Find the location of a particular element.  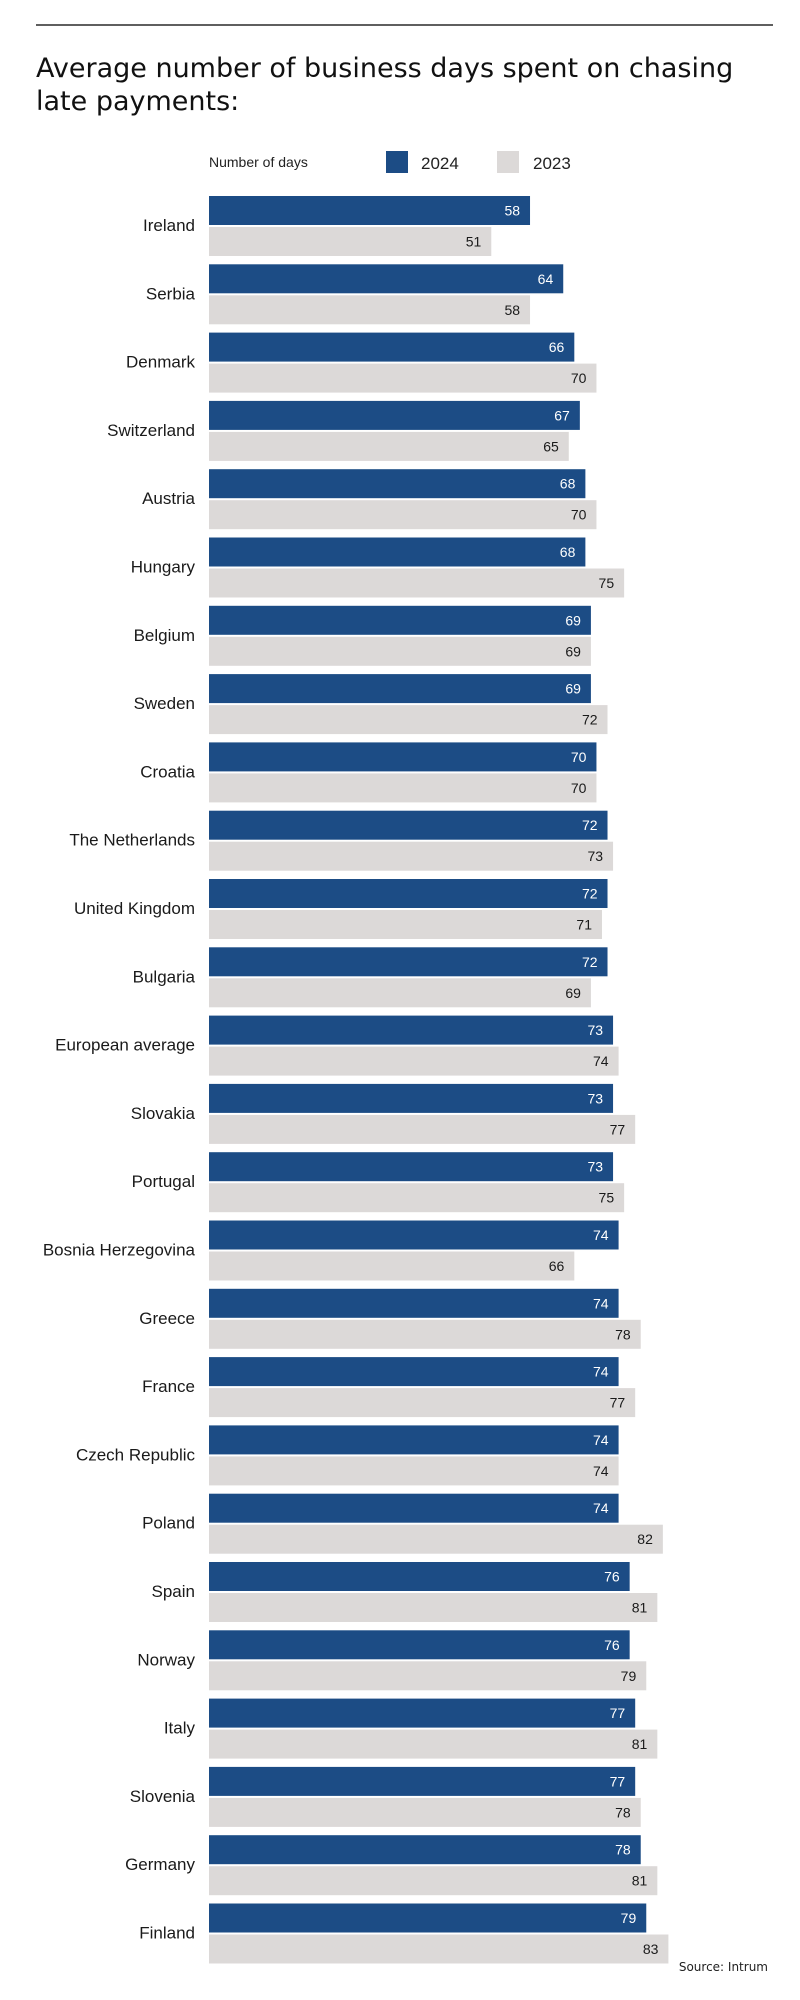

bar-slovenia-2024 is located at coordinates (422, 1781).